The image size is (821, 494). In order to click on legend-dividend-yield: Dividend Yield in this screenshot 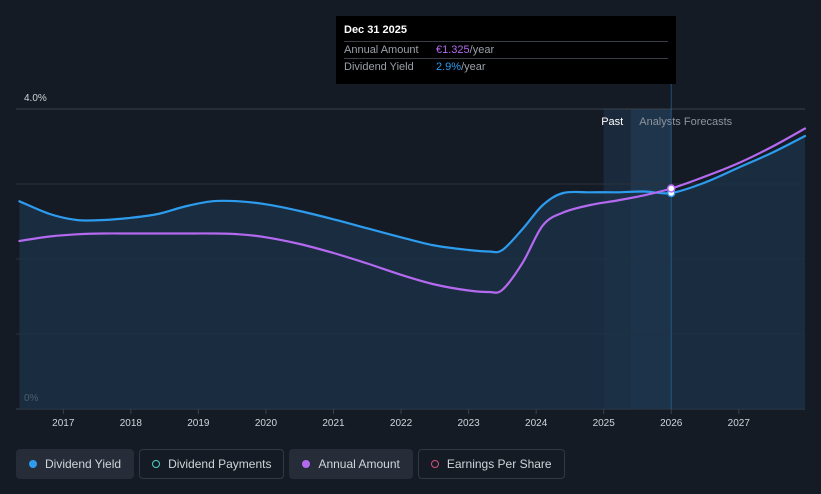, I will do `click(75, 464)`.